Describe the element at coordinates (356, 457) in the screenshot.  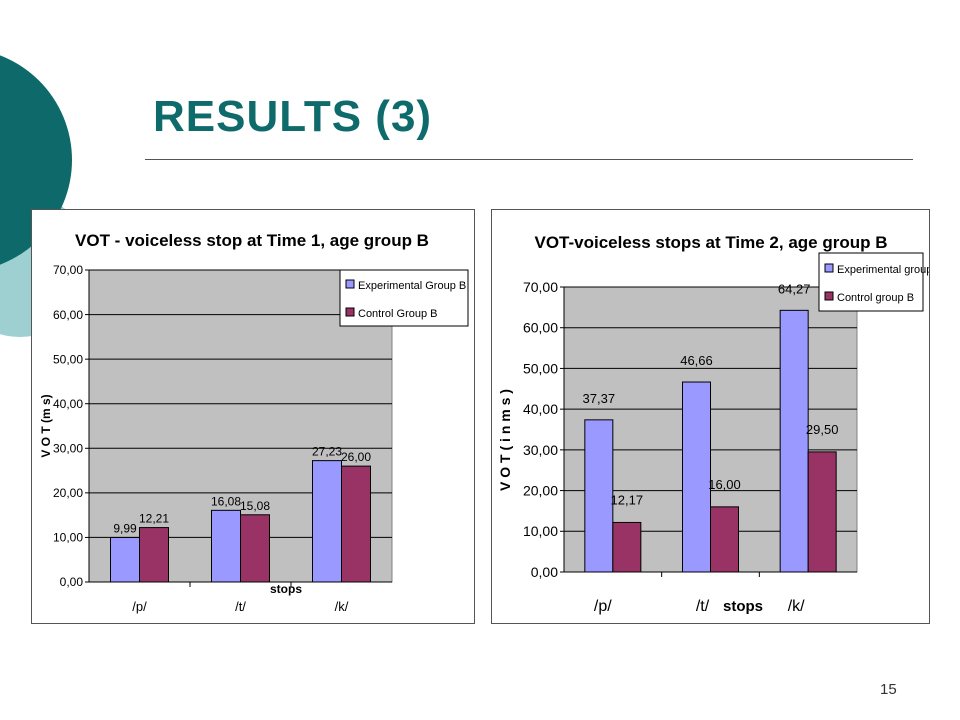
I see `chart1-data-label: 26,00` at that location.